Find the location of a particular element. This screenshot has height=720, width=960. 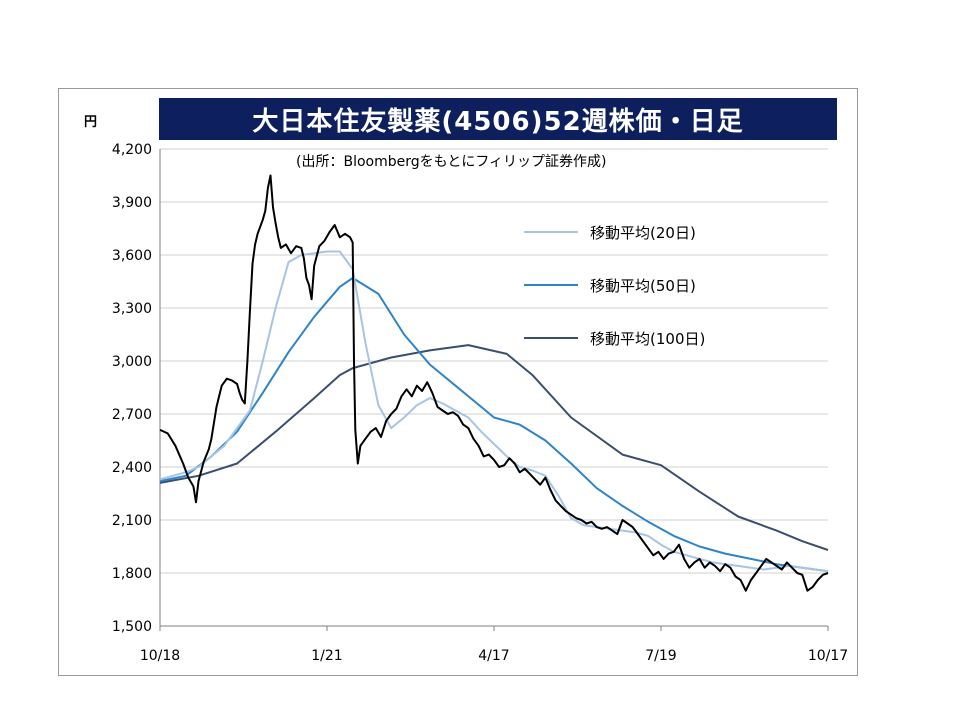

y-tick-label: 3,300 is located at coordinates (132, 309).